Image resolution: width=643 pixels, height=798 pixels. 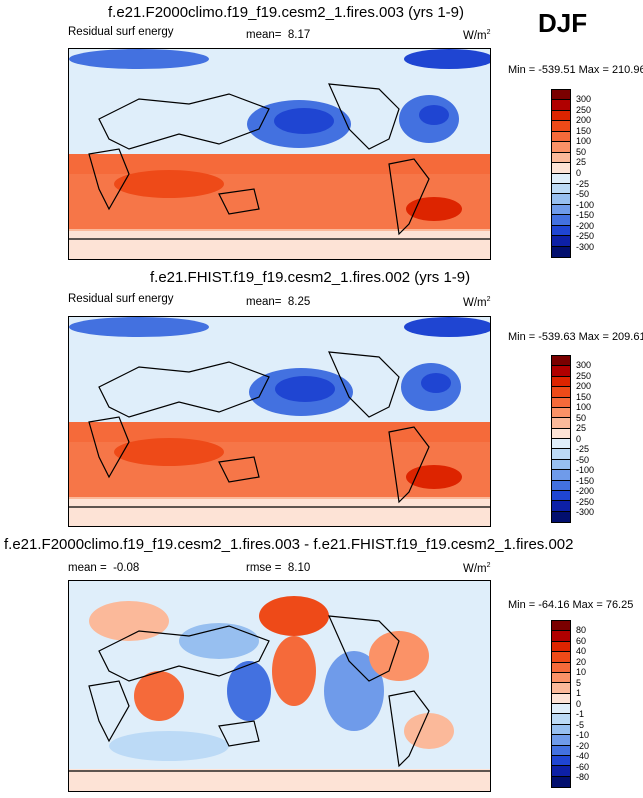 I want to click on colorbar-tick-label: -250, so click(x=585, y=236).